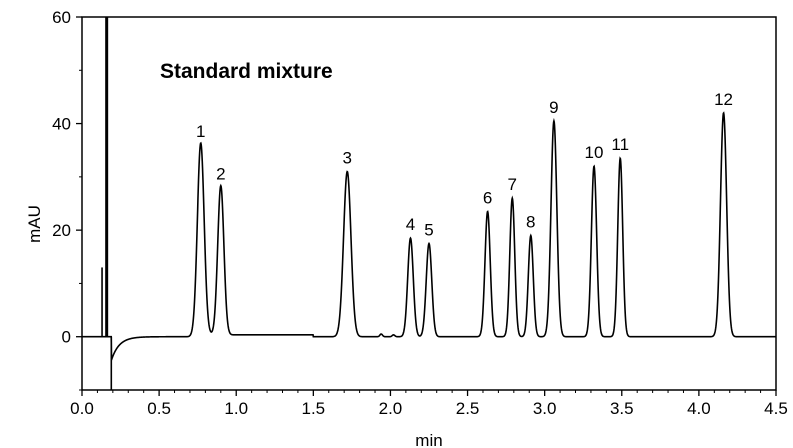 The width and height of the screenshot is (793, 448). Describe the element at coordinates (246, 71) in the screenshot. I see `chart-title: Standard mixture` at that location.